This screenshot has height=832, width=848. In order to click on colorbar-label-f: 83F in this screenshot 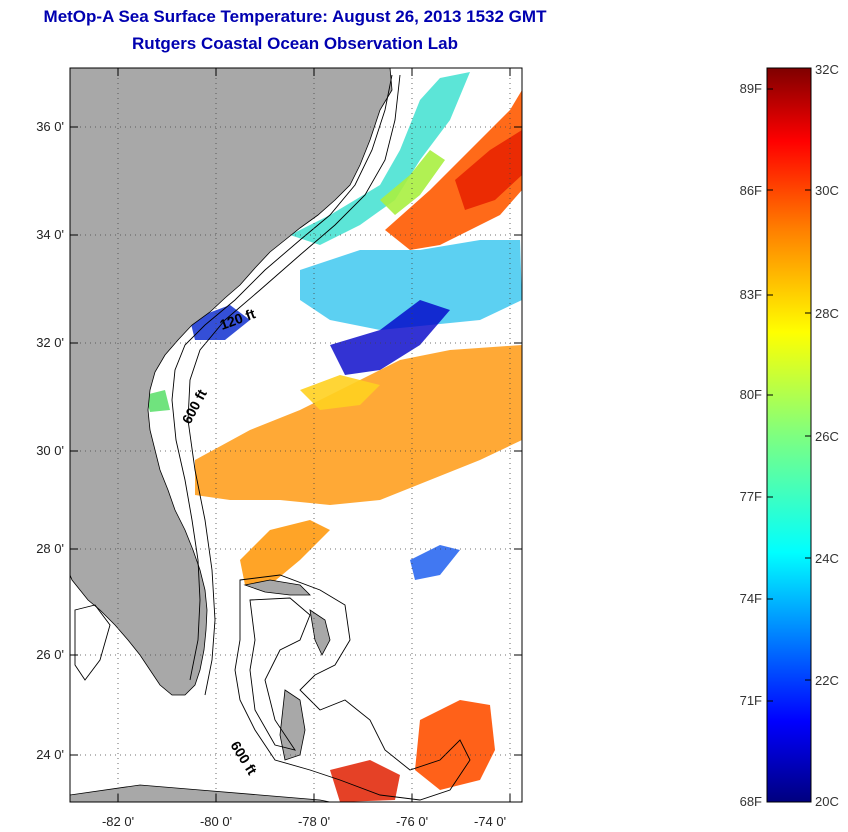, I will do `click(751, 294)`.